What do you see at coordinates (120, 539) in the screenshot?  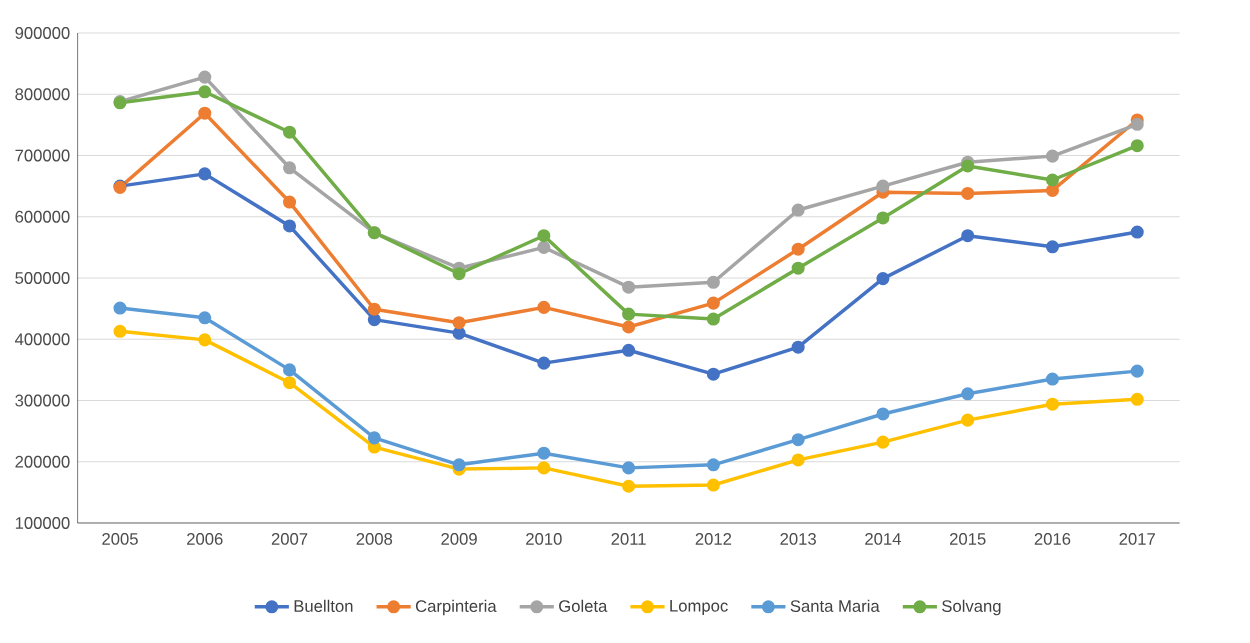 I see `x-tick-label: 2005` at bounding box center [120, 539].